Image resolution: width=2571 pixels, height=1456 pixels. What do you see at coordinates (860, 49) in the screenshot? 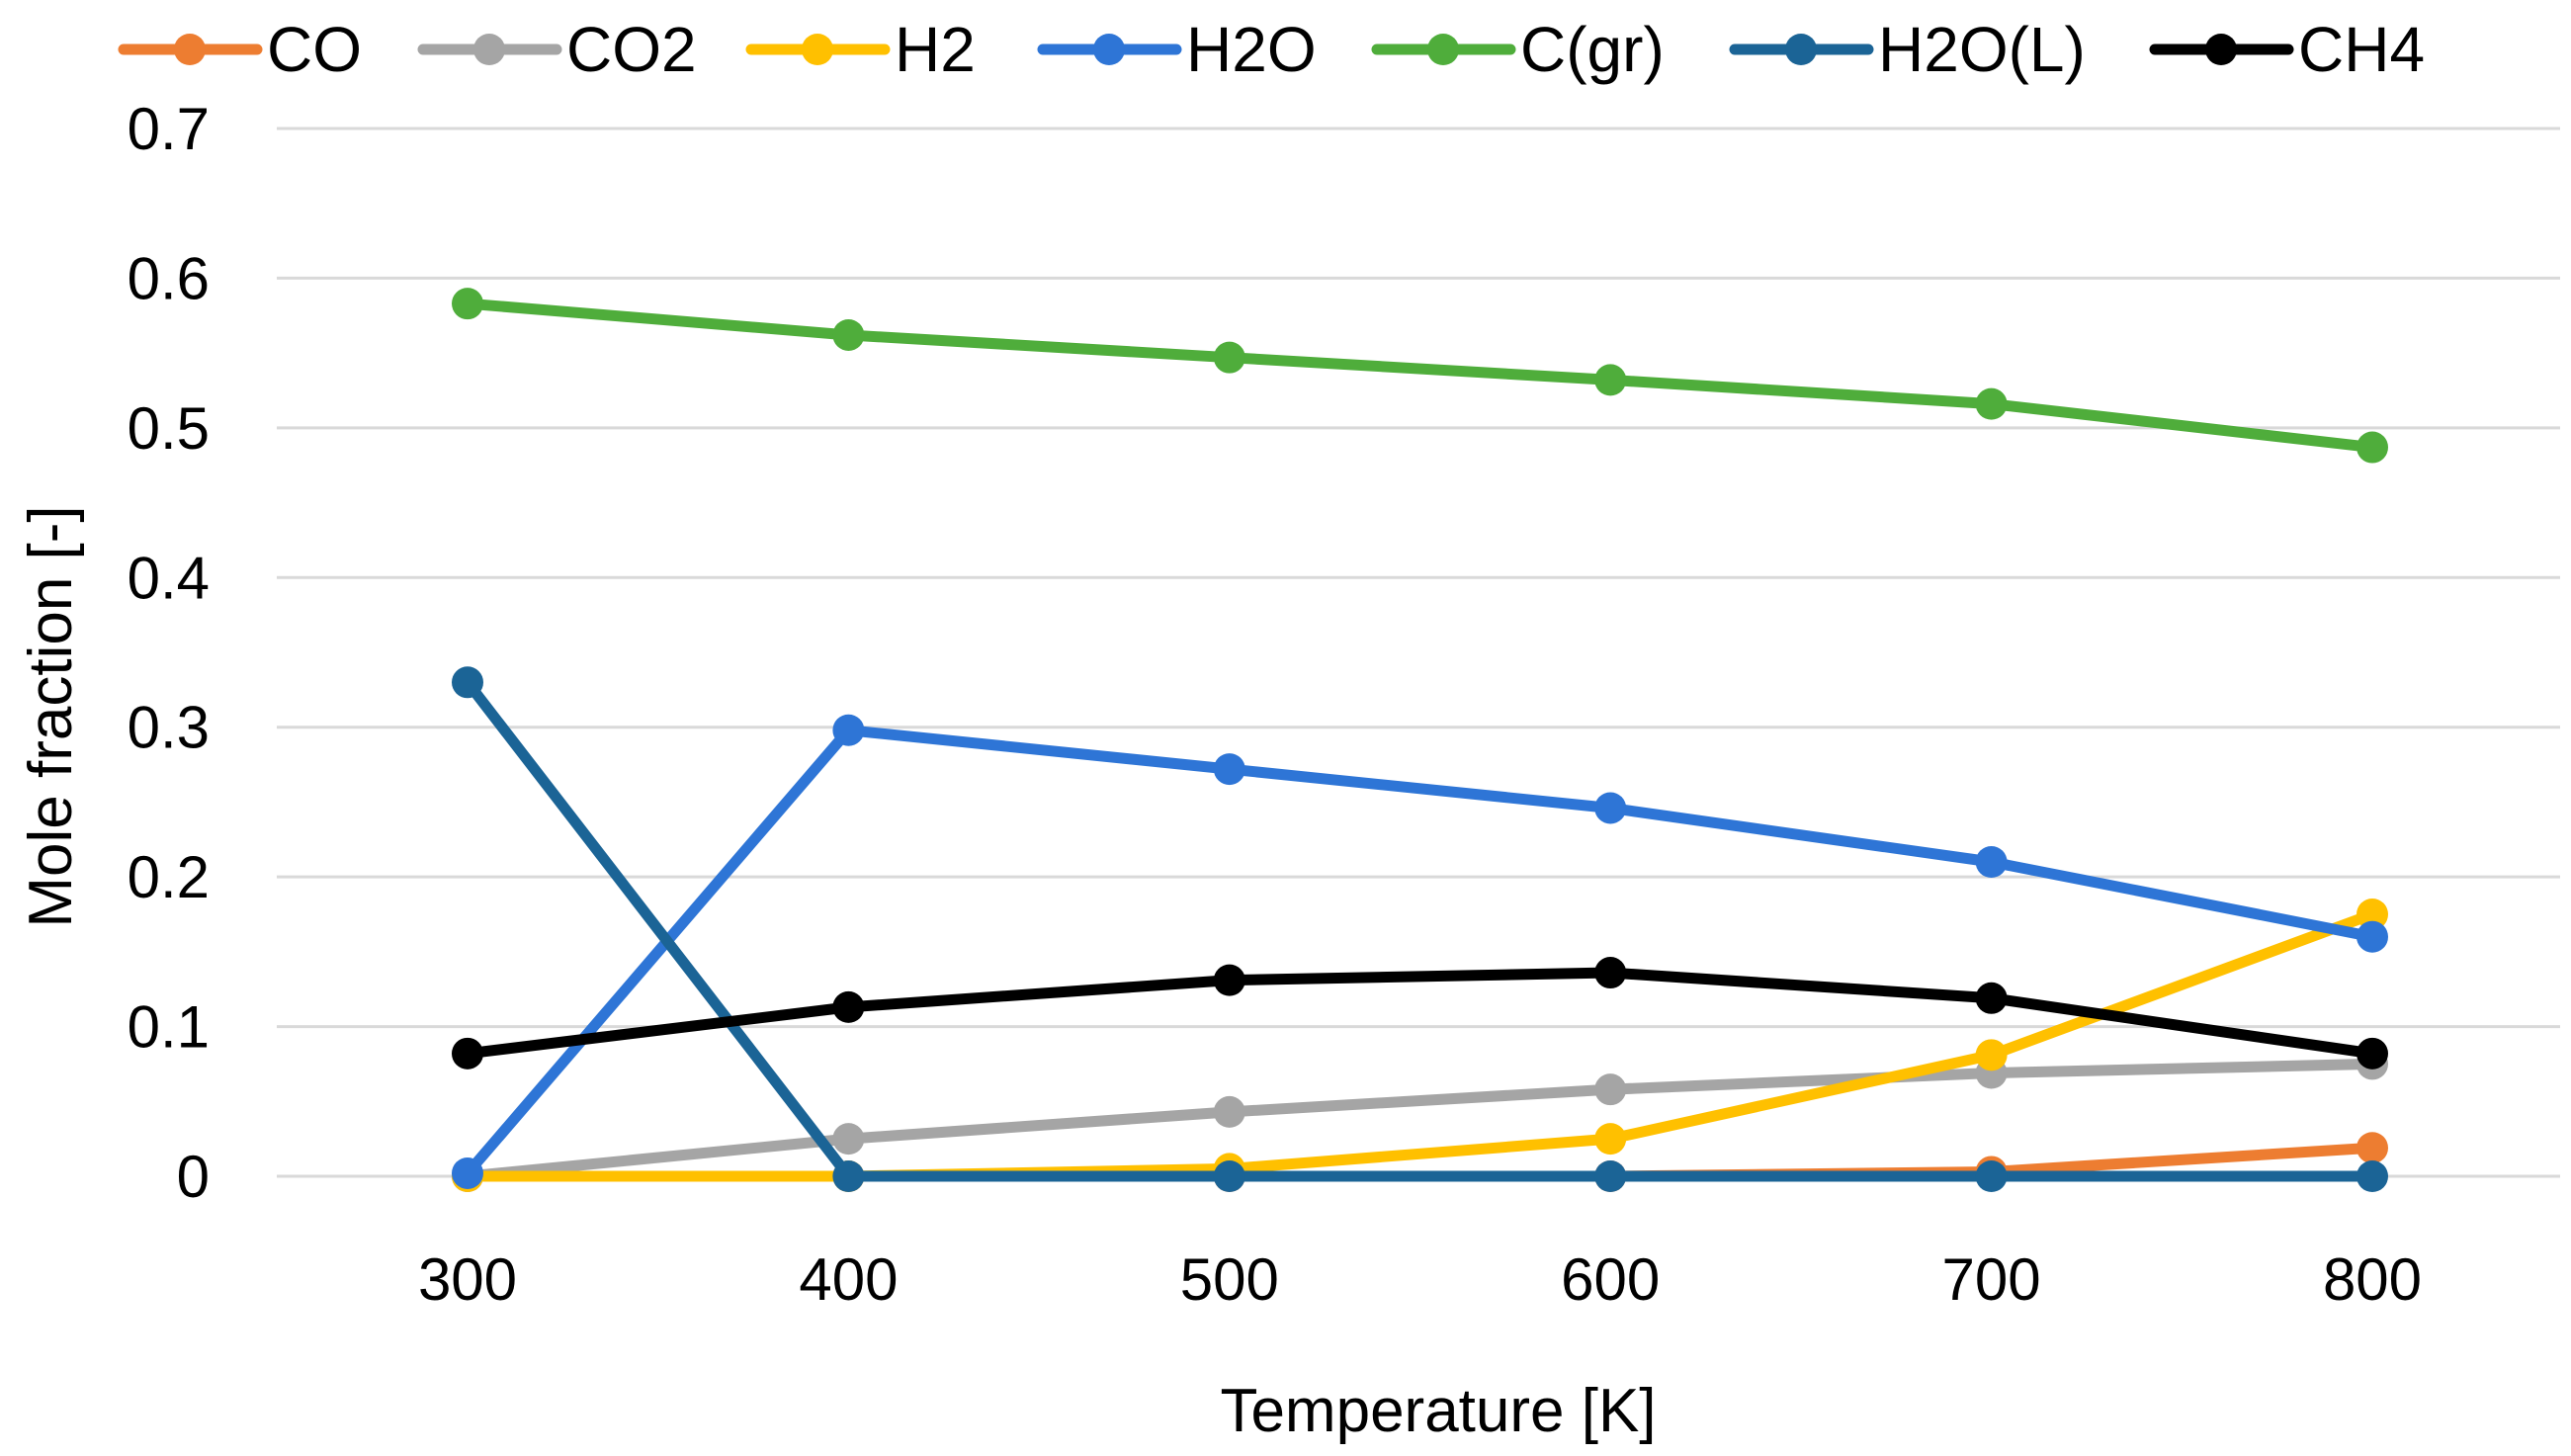
I see `legend-item-h2: H2` at bounding box center [860, 49].